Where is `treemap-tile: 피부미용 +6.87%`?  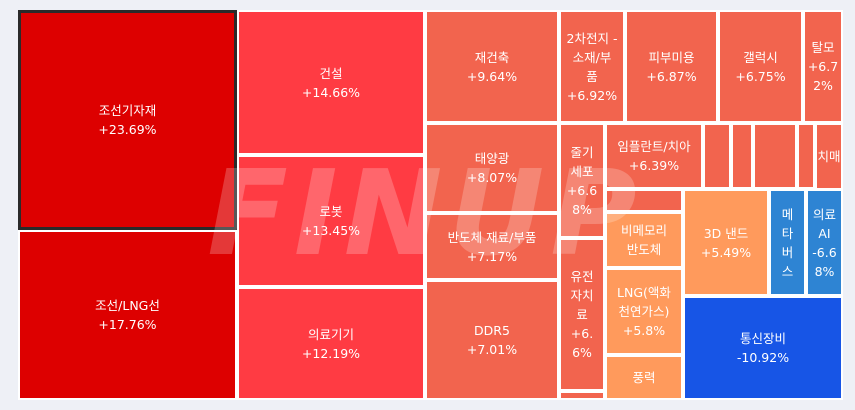
treemap-tile: 피부미용 +6.87% is located at coordinates (671, 66).